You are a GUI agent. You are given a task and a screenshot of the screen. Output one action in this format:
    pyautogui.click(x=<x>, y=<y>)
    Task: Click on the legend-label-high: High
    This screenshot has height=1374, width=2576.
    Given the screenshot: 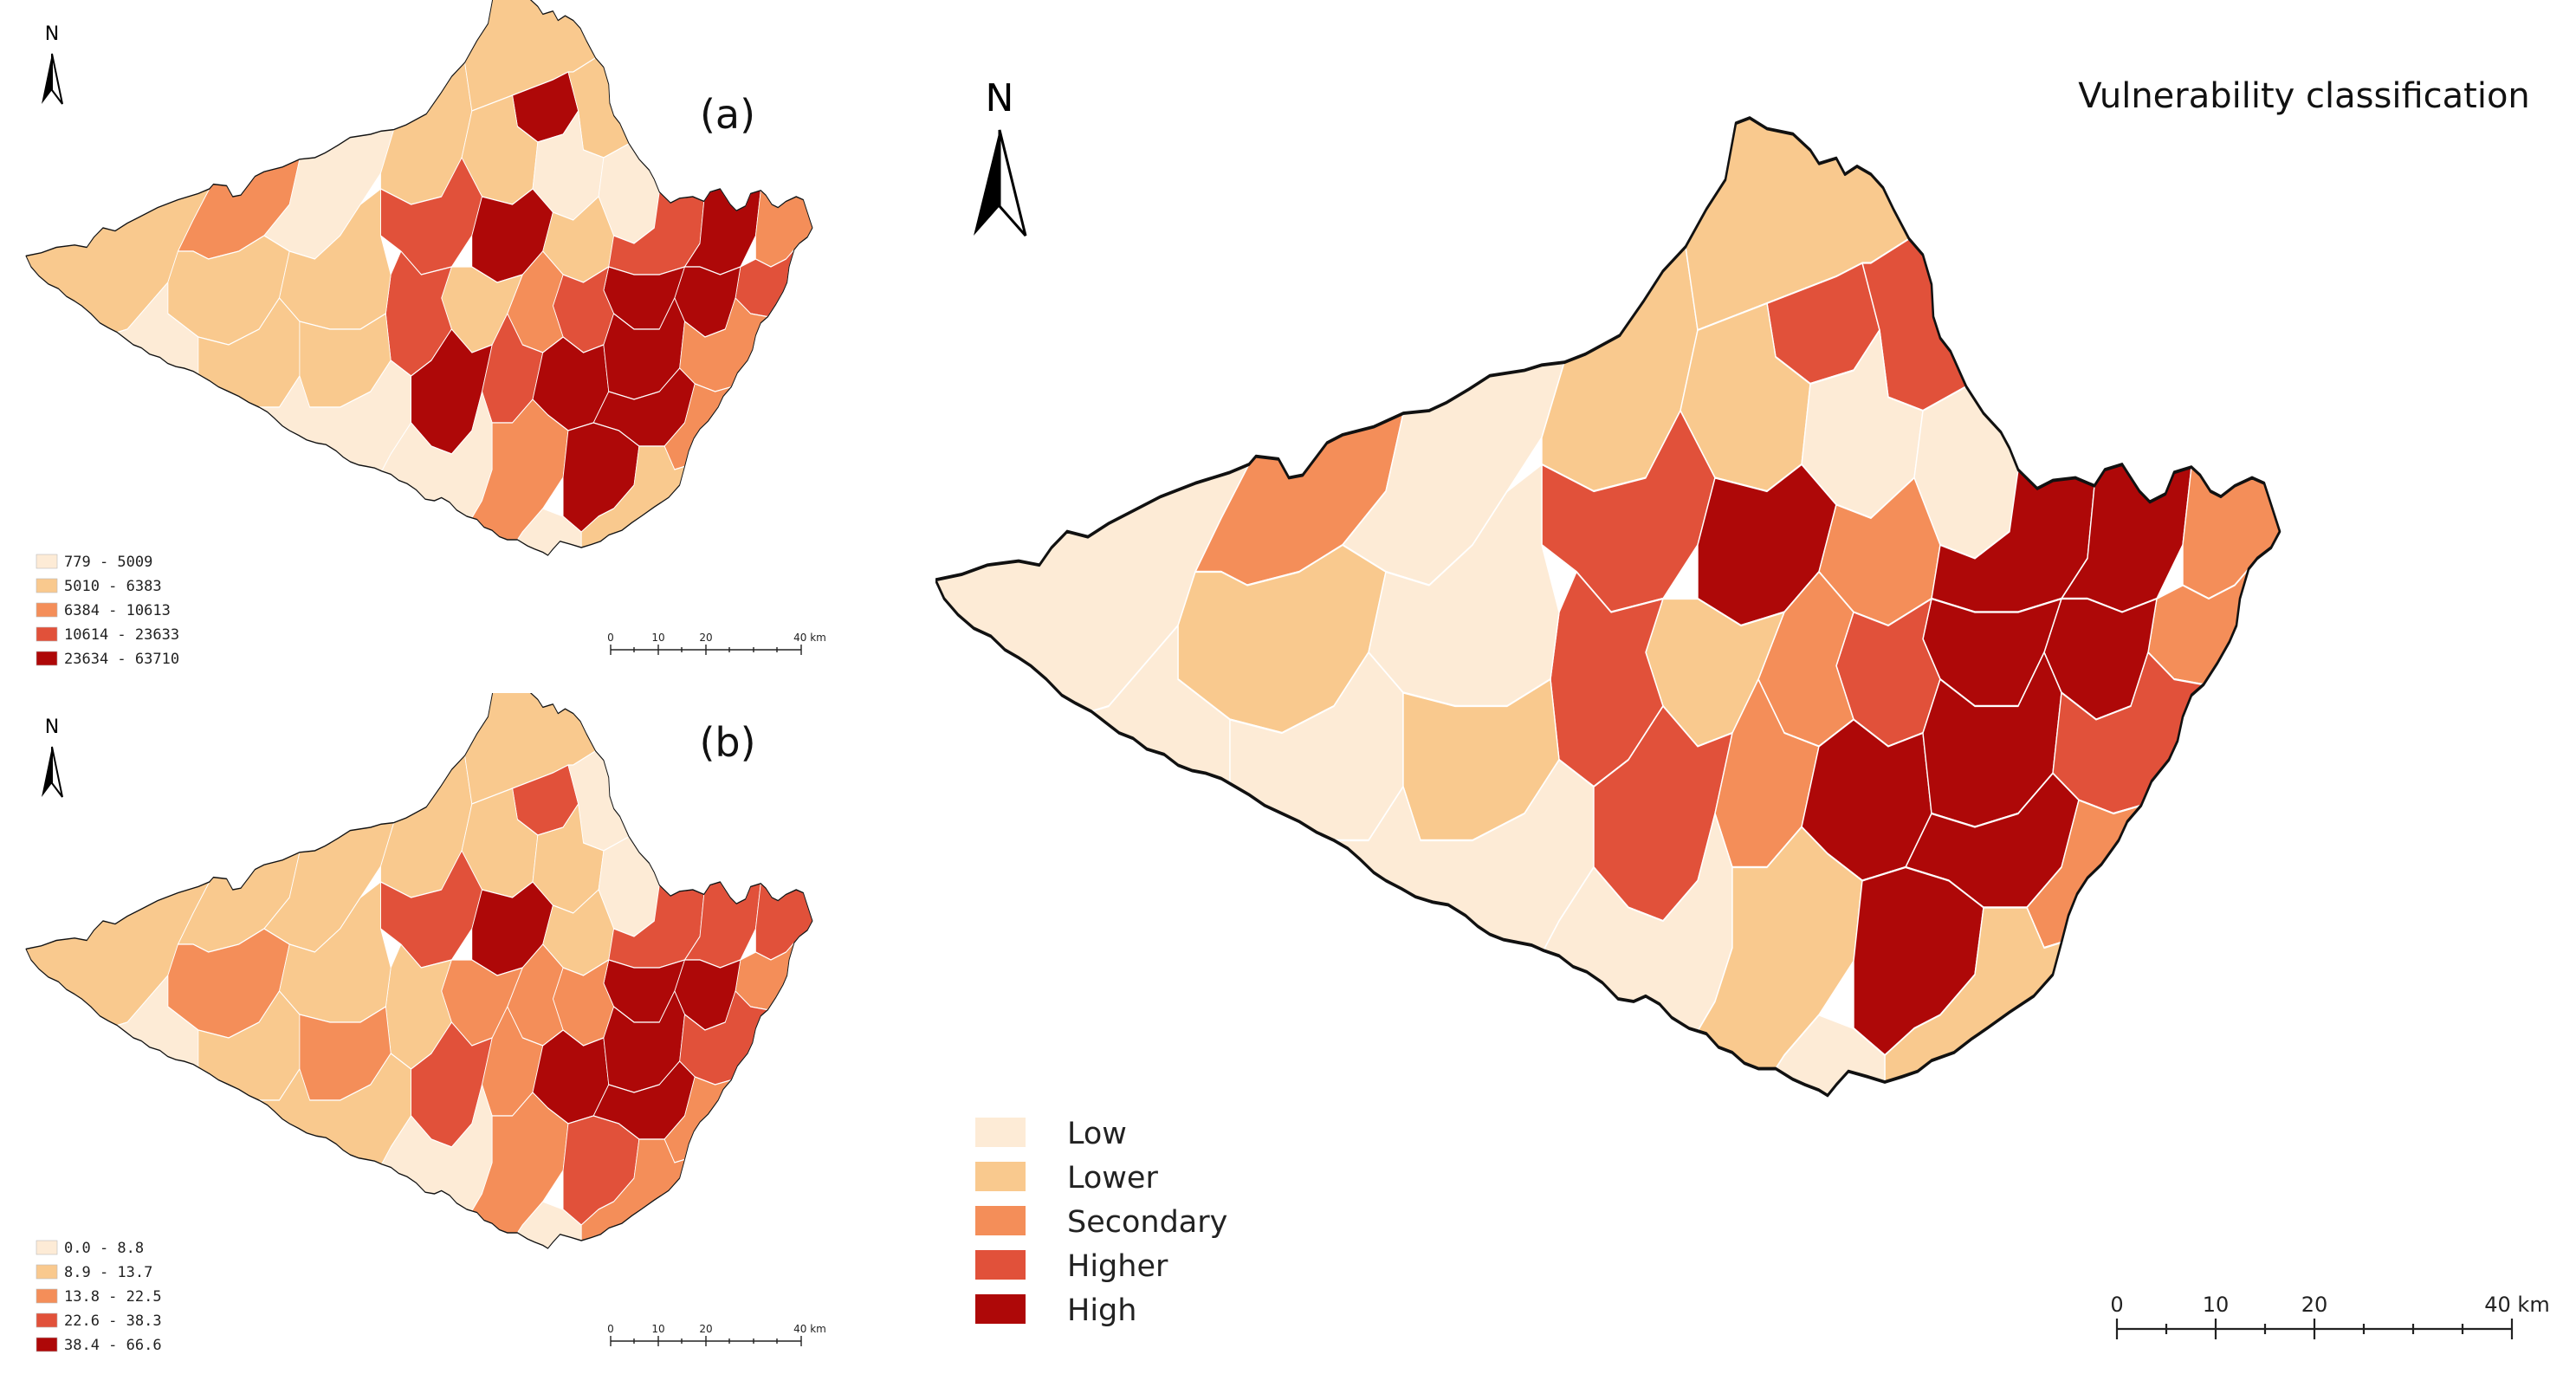 What is the action you would take?
    pyautogui.click(x=1101, y=1311)
    